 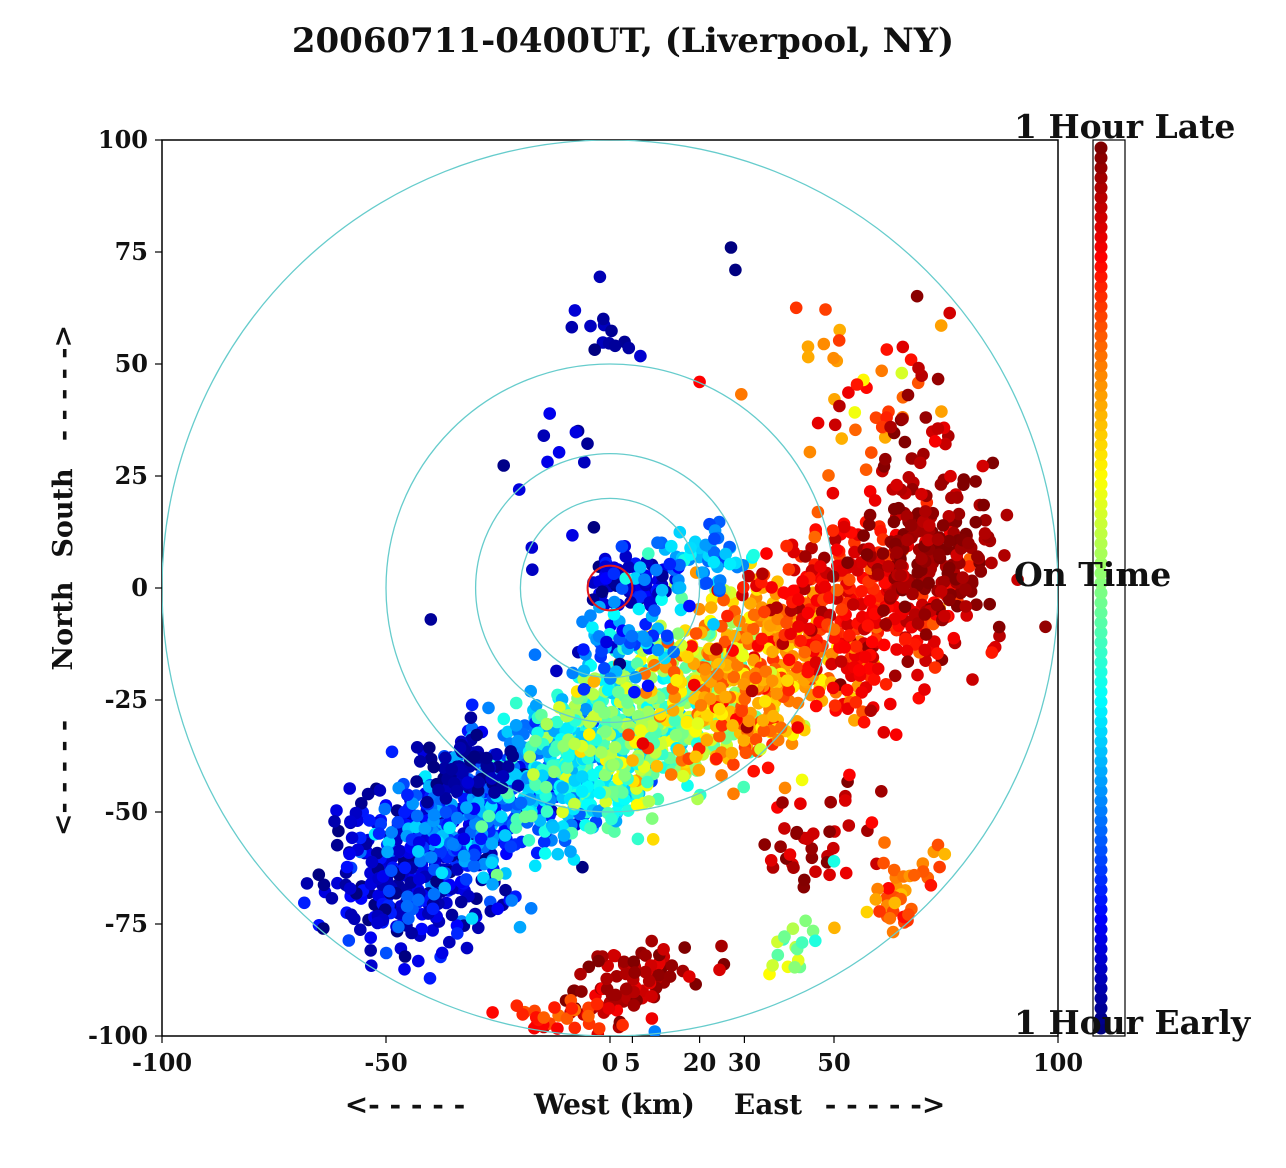 I want to click on x-tick-label: -100, so click(x=162, y=1062).